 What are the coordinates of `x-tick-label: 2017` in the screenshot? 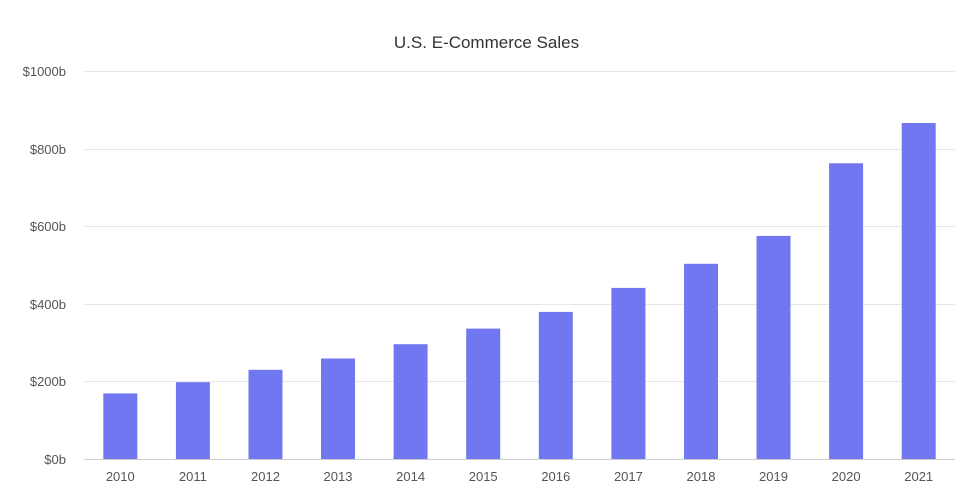 It's located at (628, 476).